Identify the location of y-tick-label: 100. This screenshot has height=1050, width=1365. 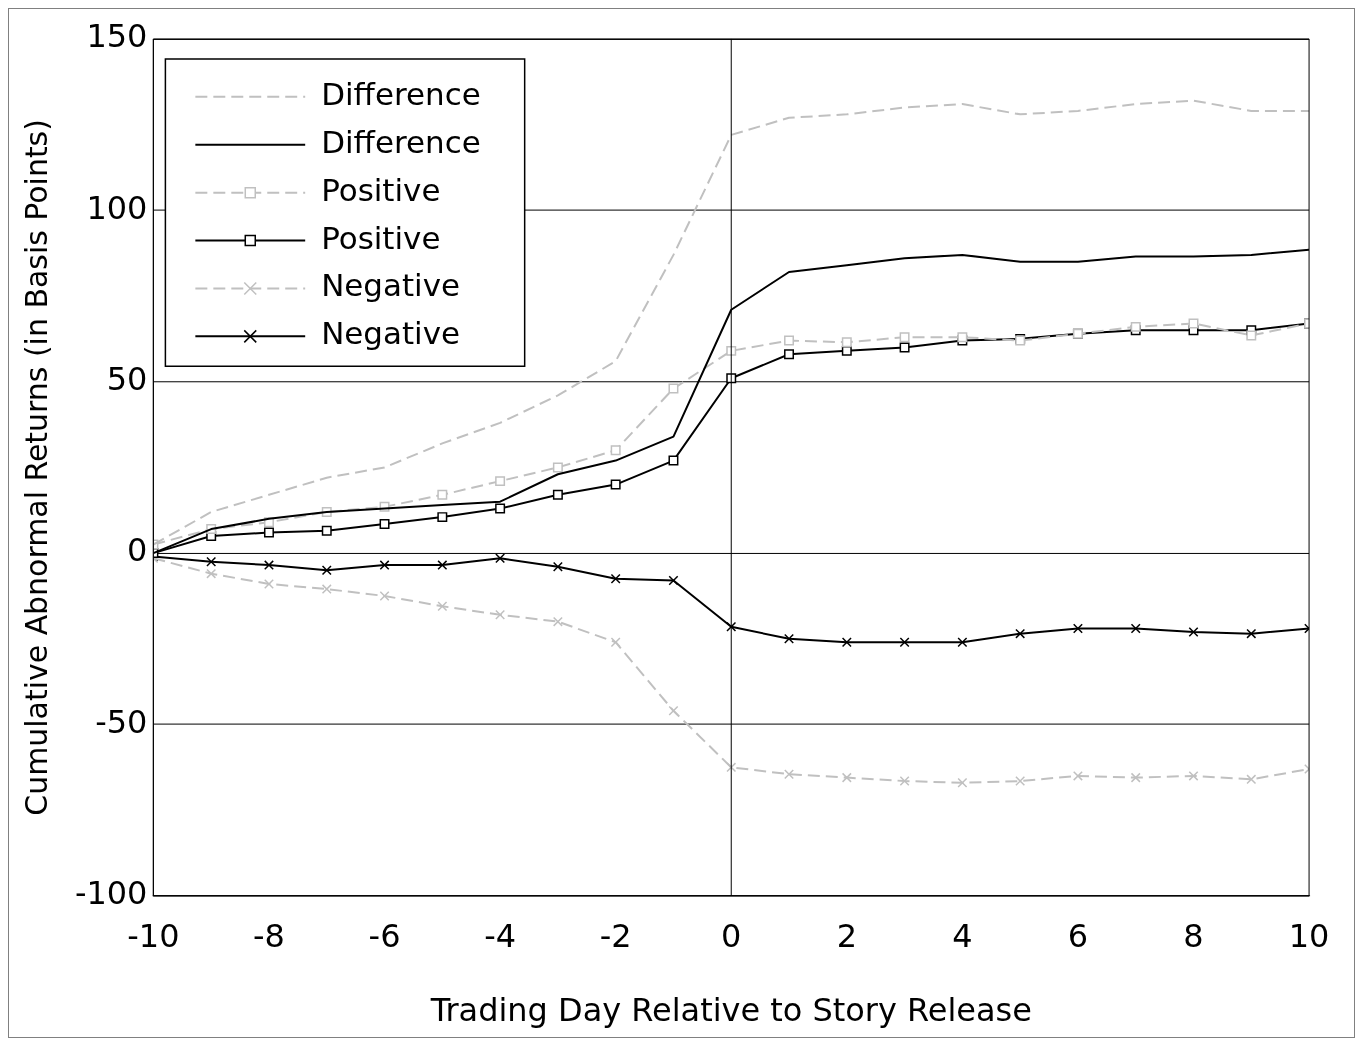
(117, 207).